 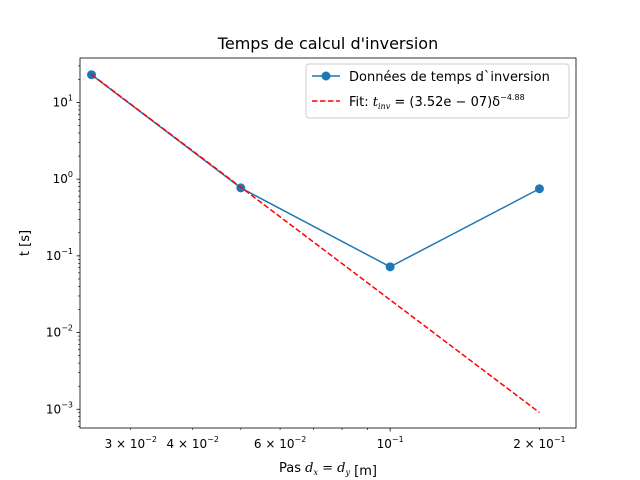 What do you see at coordinates (59, 408) in the screenshot?
I see `y-tick-label: 10⁻³` at bounding box center [59, 408].